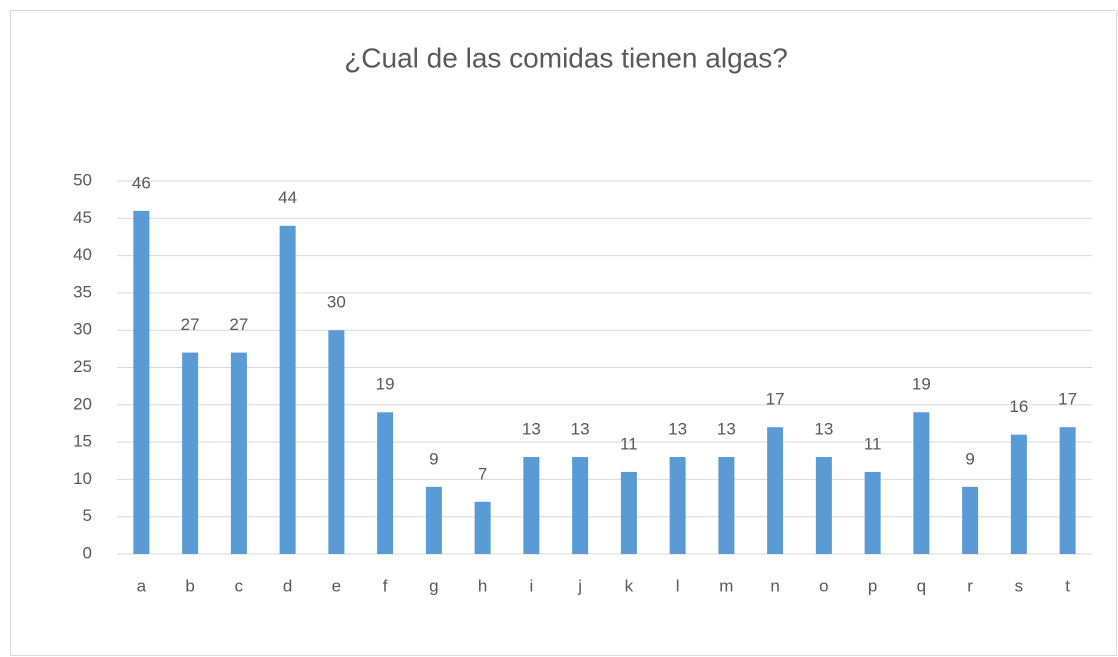  I want to click on x-tick-label: p, so click(872, 585).